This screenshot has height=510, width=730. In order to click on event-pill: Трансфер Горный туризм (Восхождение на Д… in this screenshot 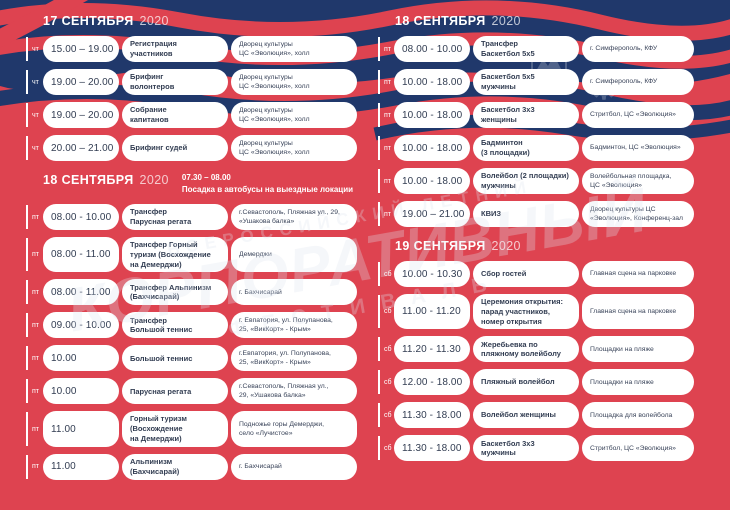, I will do `click(175, 255)`.